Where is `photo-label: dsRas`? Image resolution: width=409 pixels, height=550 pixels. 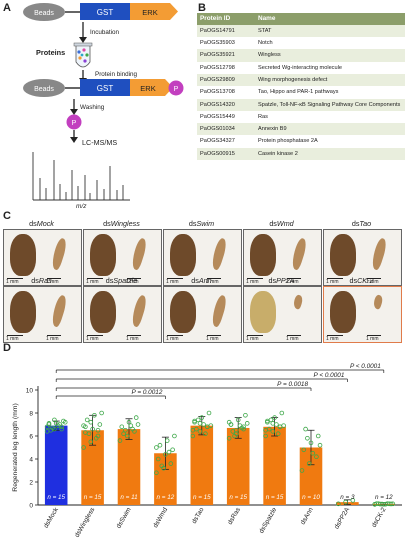
photo-label: dsRas is located at coordinates (41, 280).